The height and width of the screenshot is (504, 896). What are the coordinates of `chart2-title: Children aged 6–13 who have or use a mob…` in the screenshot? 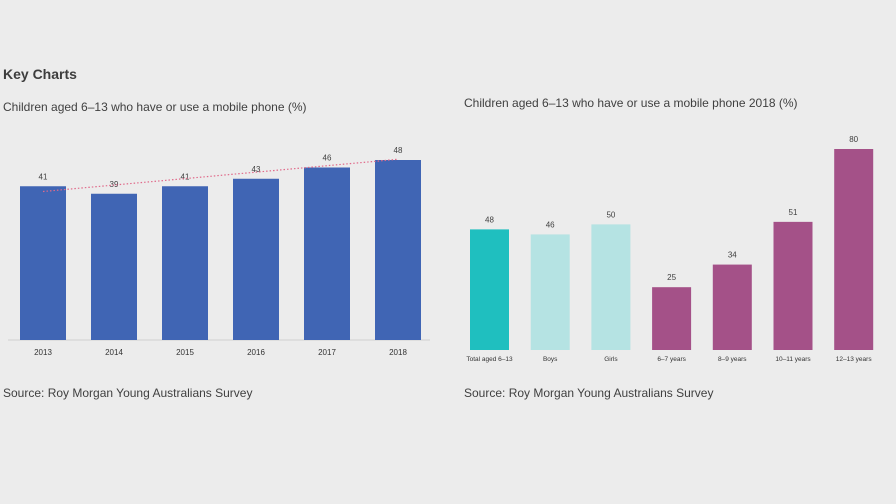 It's located at (631, 103).